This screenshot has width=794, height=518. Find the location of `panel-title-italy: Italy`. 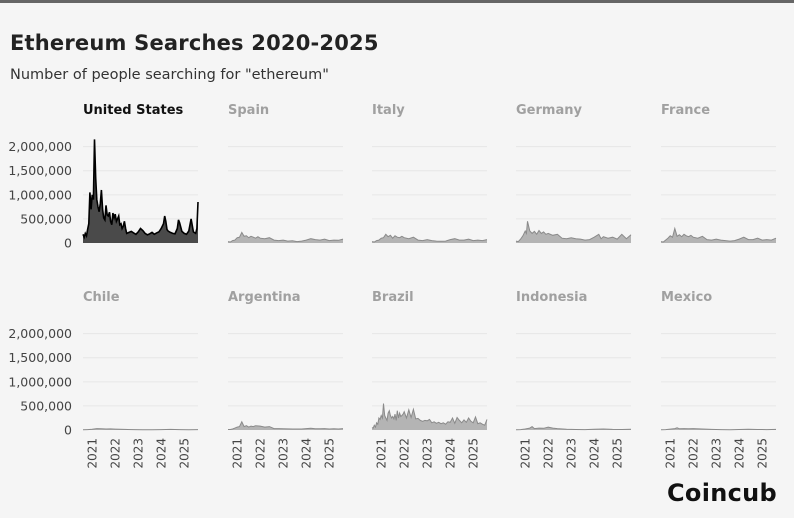

panel-title-italy: Italy is located at coordinates (388, 110).